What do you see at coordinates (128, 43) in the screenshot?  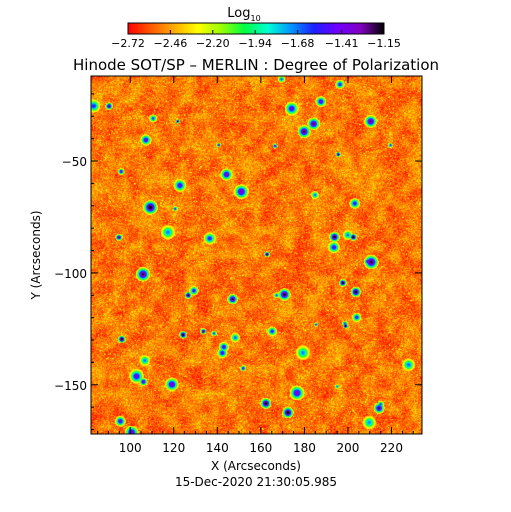 I see `colorbar-tick-label: −2.72` at bounding box center [128, 43].